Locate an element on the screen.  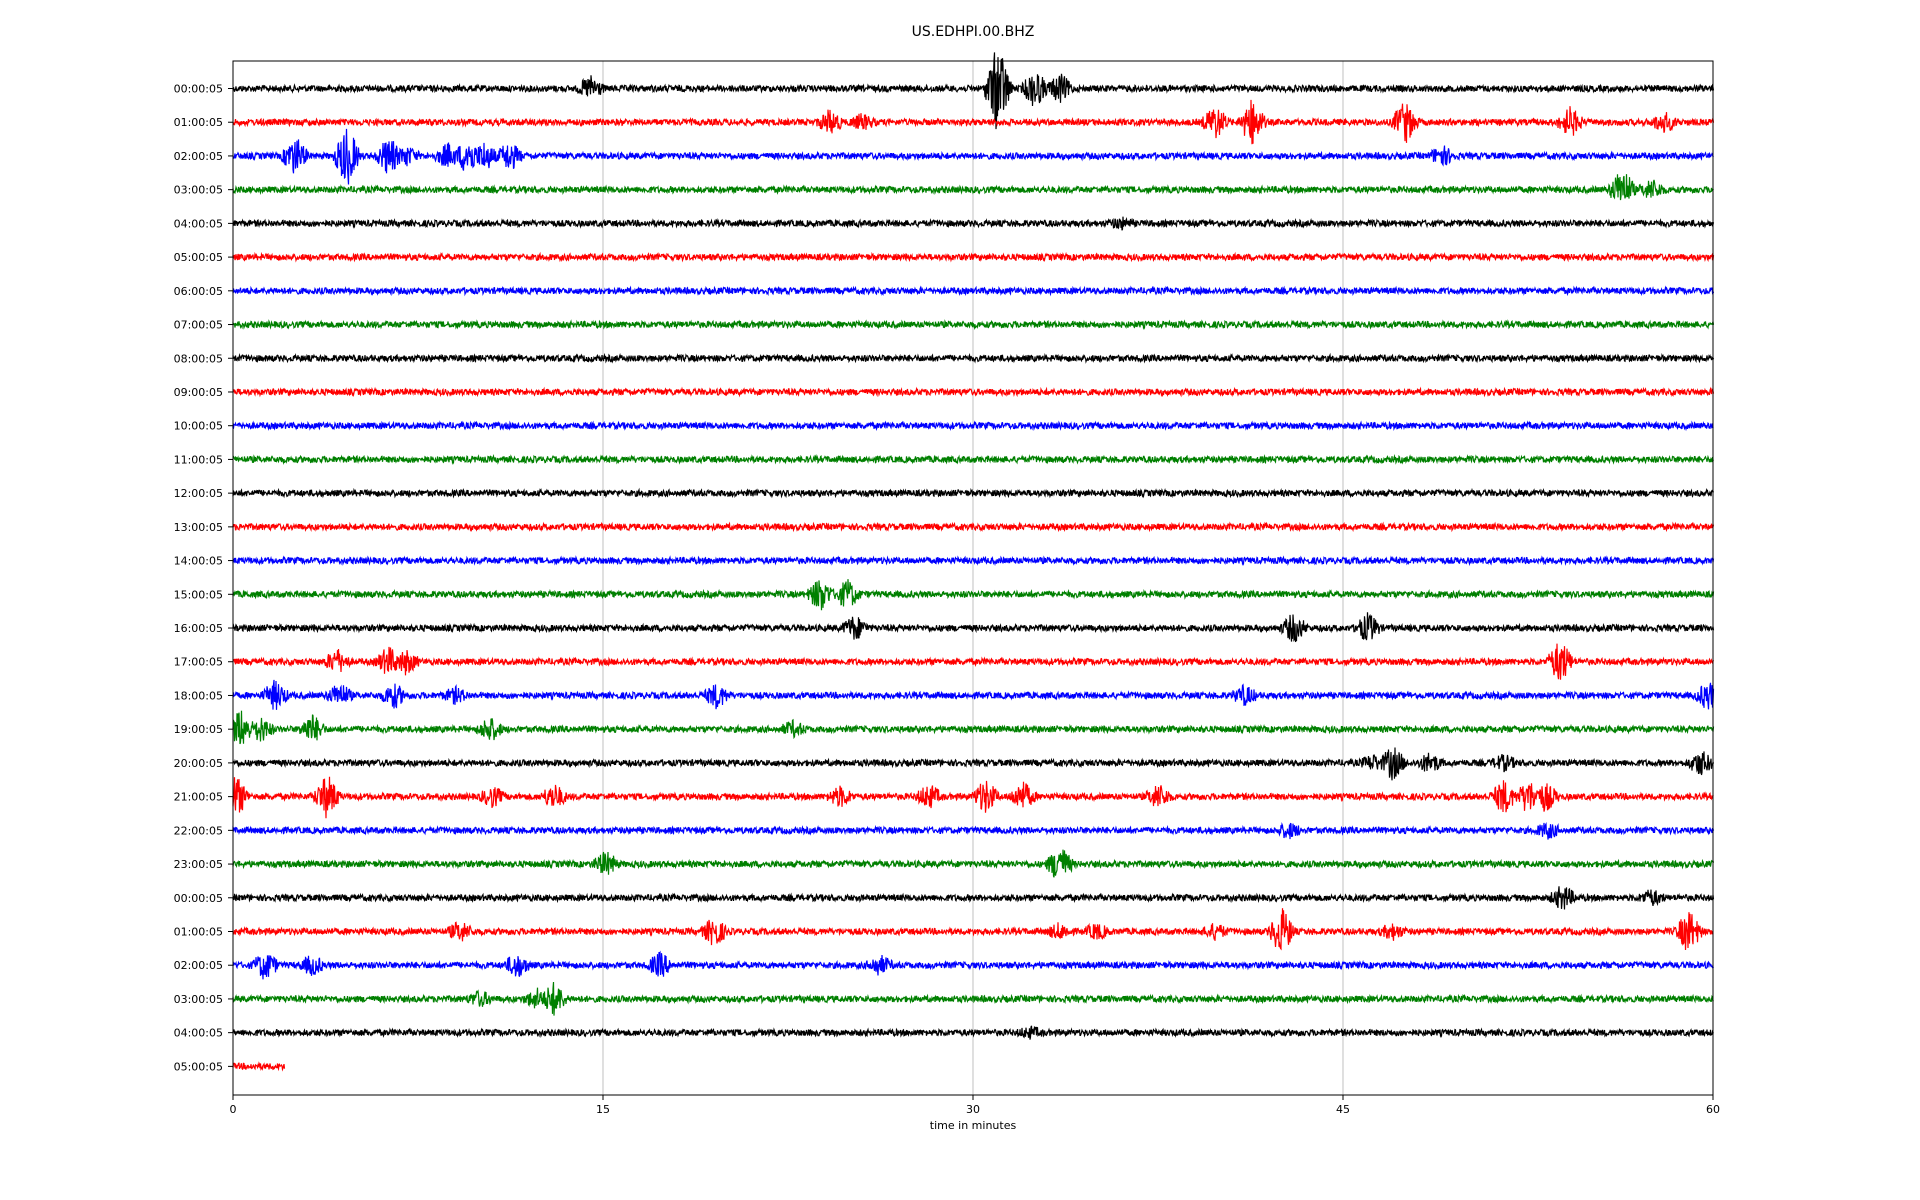
y-tick-label: 15:00:05 is located at coordinates (198, 594).